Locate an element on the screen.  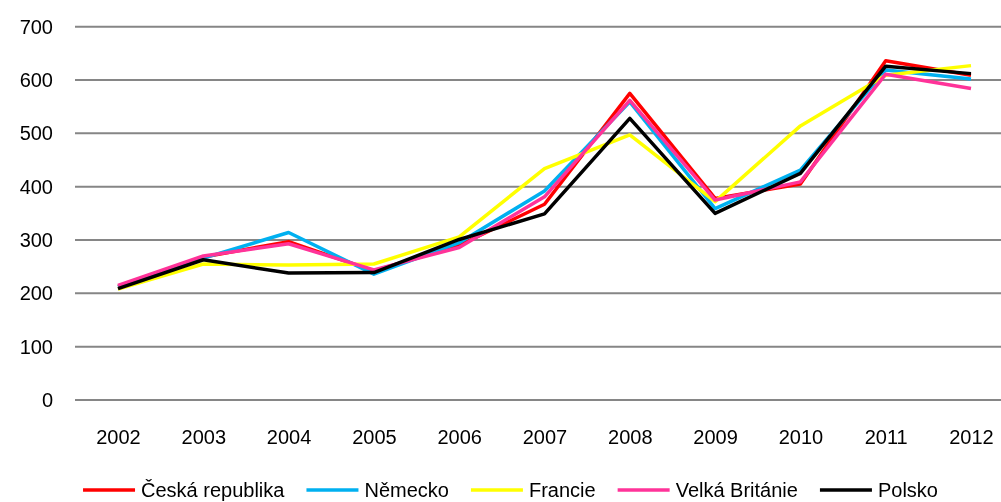
x-tick-label: 2010 is located at coordinates (801, 437).